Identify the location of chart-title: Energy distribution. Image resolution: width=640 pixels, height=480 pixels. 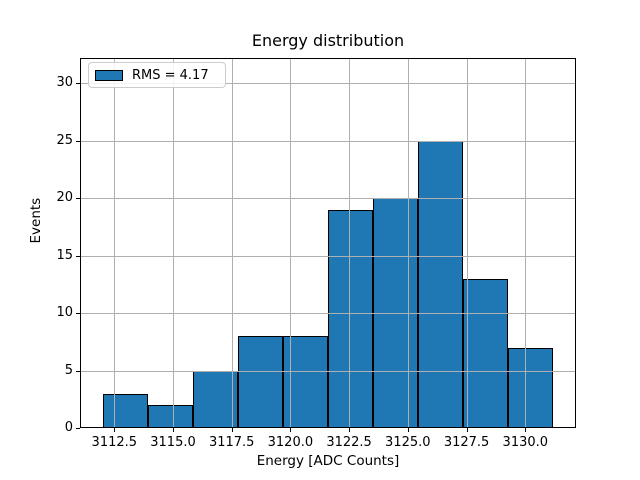
(328, 40).